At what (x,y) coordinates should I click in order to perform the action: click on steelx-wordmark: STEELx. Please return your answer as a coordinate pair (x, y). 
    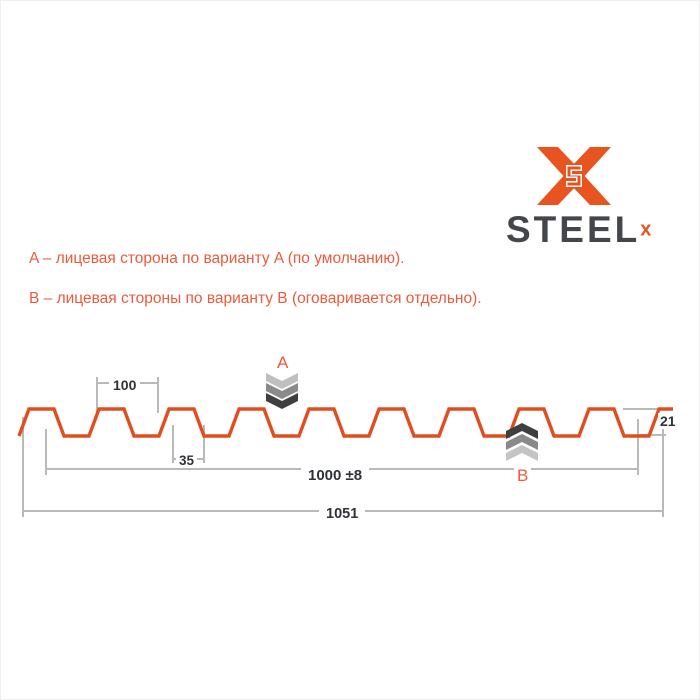
    Looking at the image, I should click on (593, 229).